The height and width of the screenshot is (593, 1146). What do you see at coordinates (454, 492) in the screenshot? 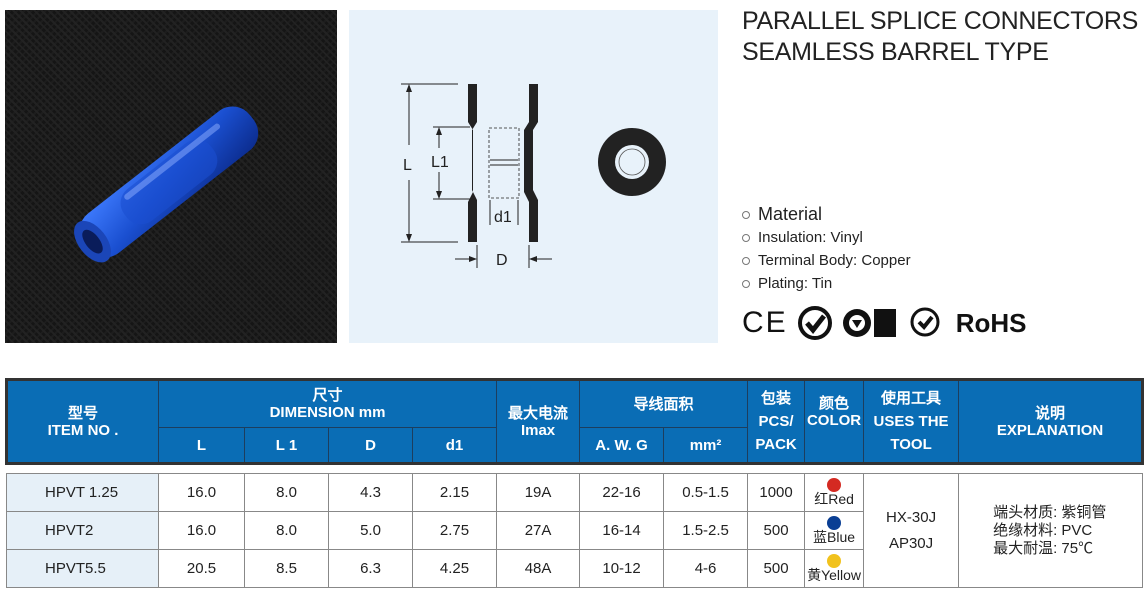
I see `cell-d1: 2.15` at bounding box center [454, 492].